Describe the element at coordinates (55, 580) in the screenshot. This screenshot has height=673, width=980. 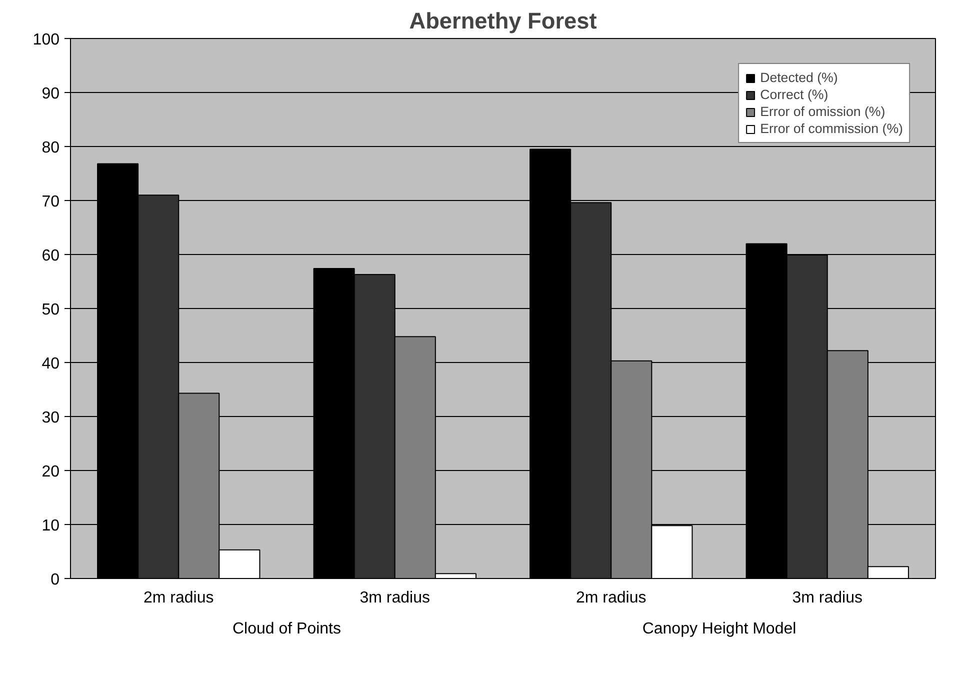
I see `y-tick-label: 0` at that location.